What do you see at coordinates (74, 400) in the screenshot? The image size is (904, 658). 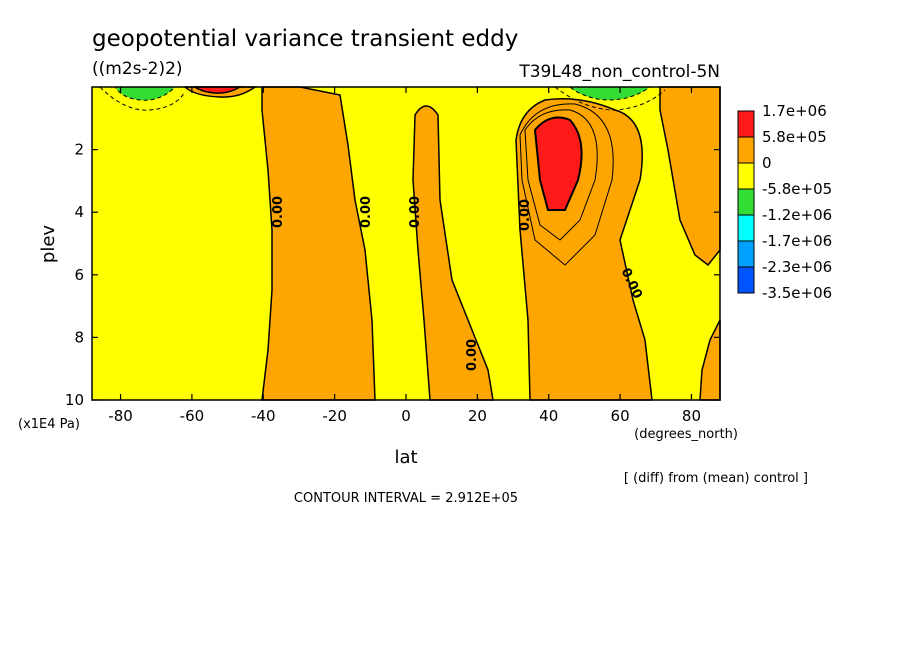 I see `y-tick-label: 10` at bounding box center [74, 400].